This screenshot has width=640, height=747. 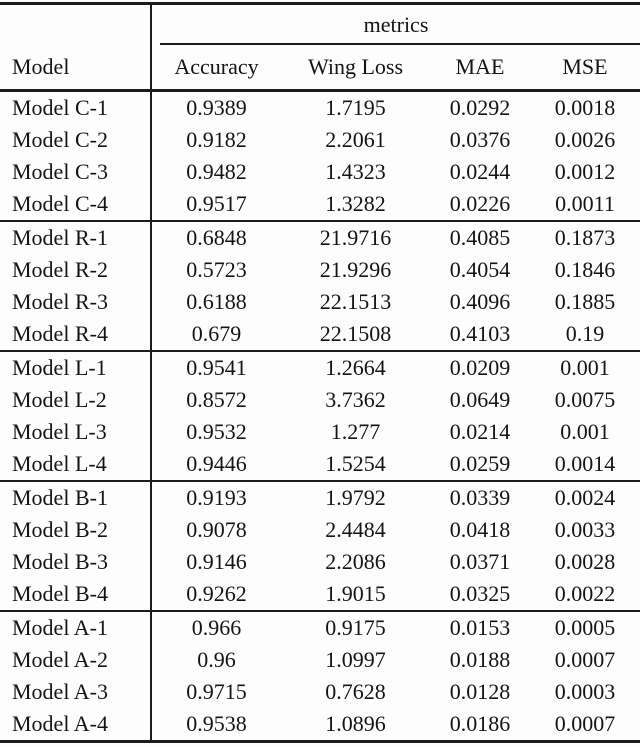 What do you see at coordinates (216, 463) in the screenshot?
I see `metric-value-cell: 0.9446` at bounding box center [216, 463].